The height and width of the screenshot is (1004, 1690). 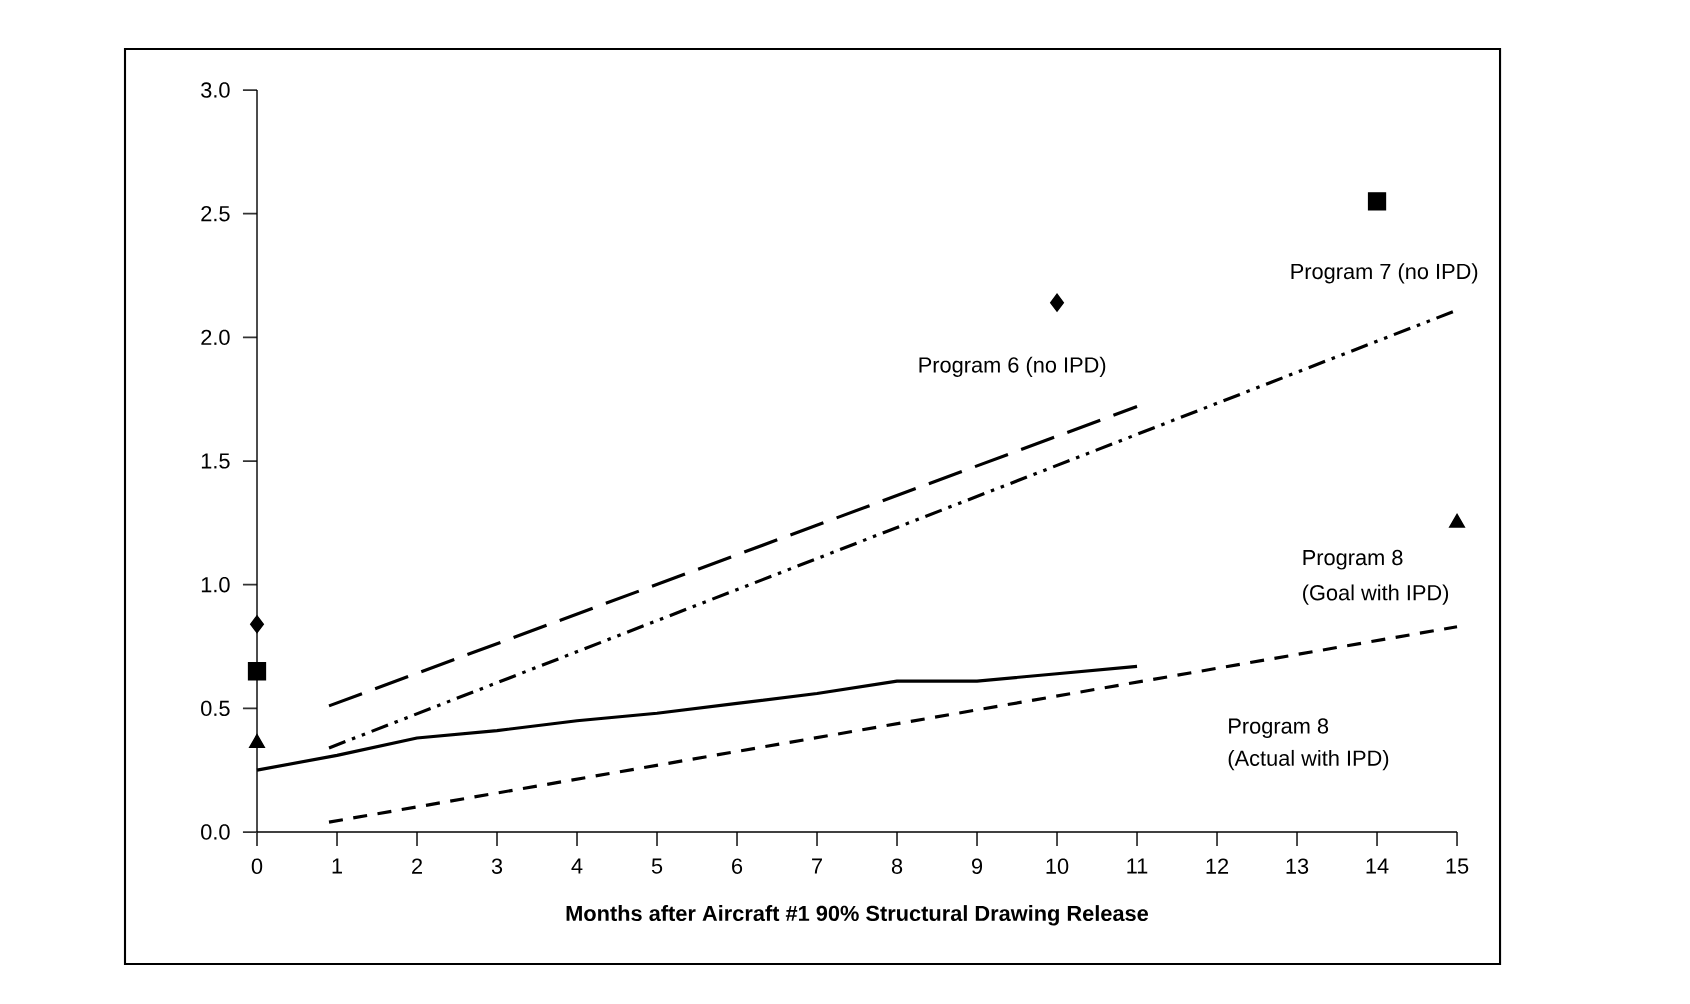 What do you see at coordinates (1457, 866) in the screenshot?
I see `x-tick-label: 15` at bounding box center [1457, 866].